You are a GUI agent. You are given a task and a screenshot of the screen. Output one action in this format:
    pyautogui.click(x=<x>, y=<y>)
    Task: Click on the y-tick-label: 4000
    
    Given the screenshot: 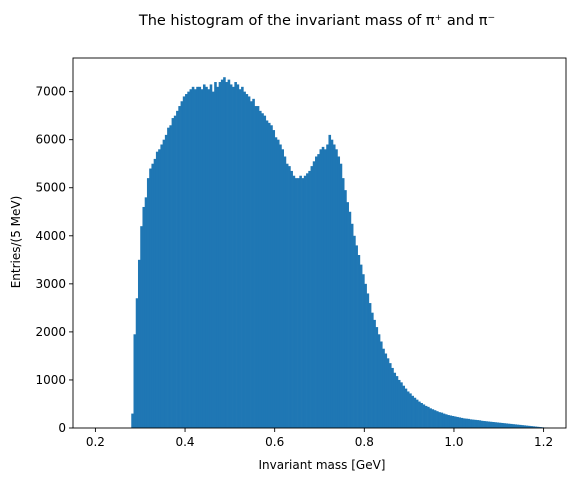 What is the action you would take?
    pyautogui.click(x=50, y=236)
    